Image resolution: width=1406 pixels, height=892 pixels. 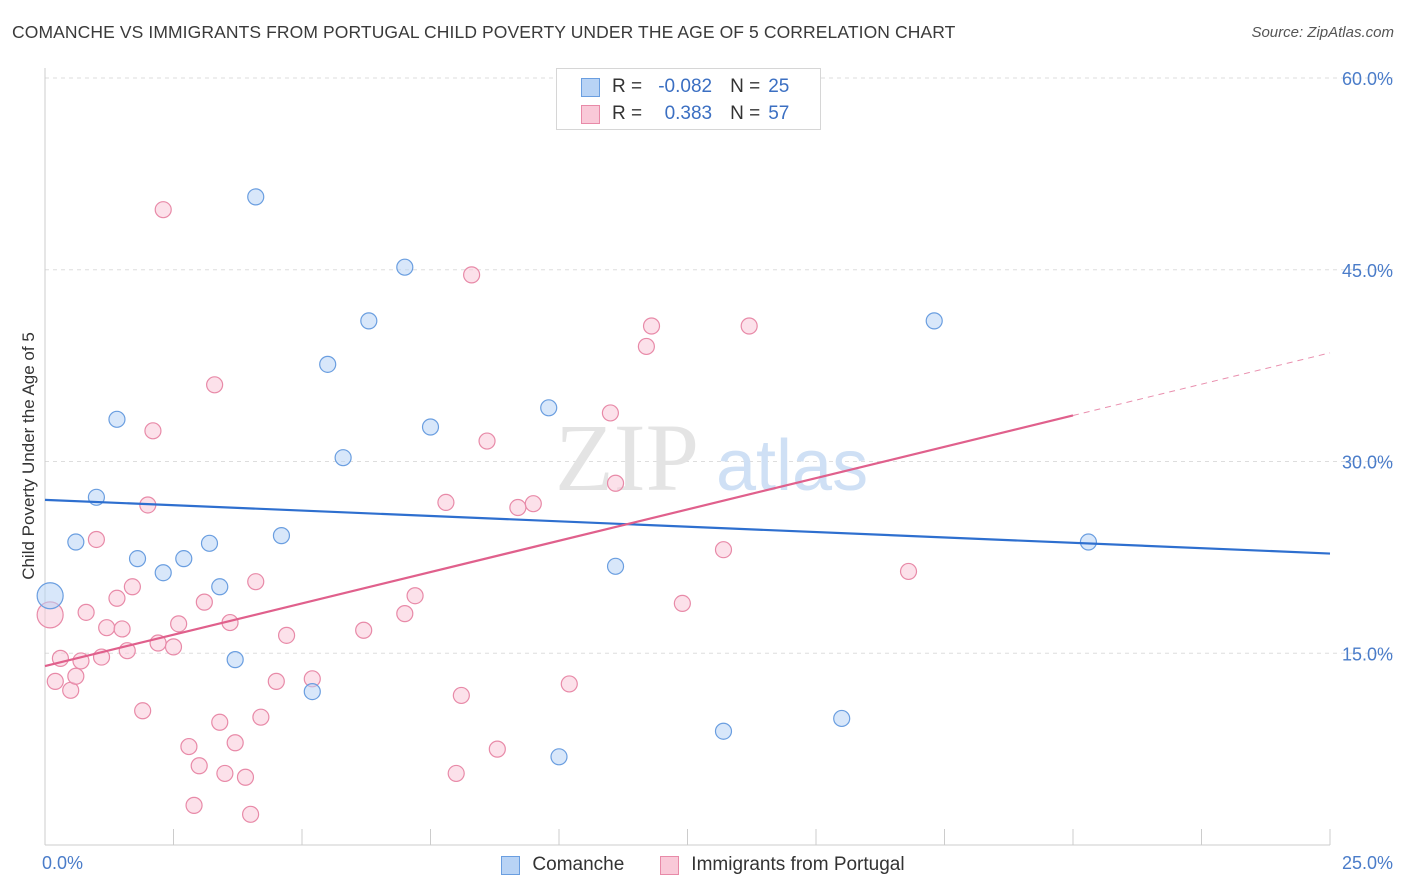 I want to click on watermark: ZIP atlas, so click(x=711, y=457).